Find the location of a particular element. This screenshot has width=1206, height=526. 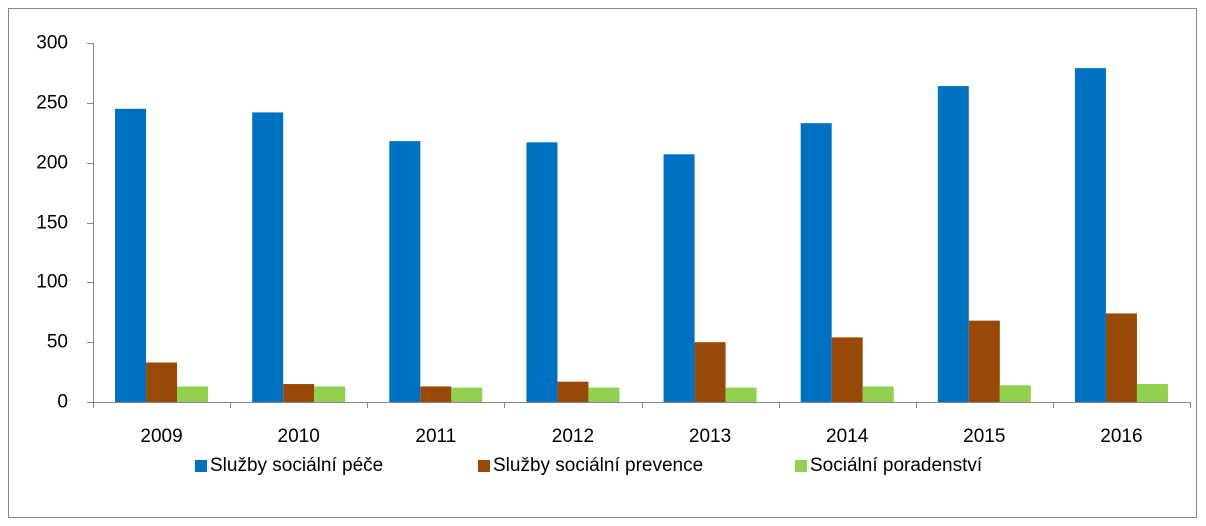

legend-label: Služby sociální prevence is located at coordinates (598, 465).